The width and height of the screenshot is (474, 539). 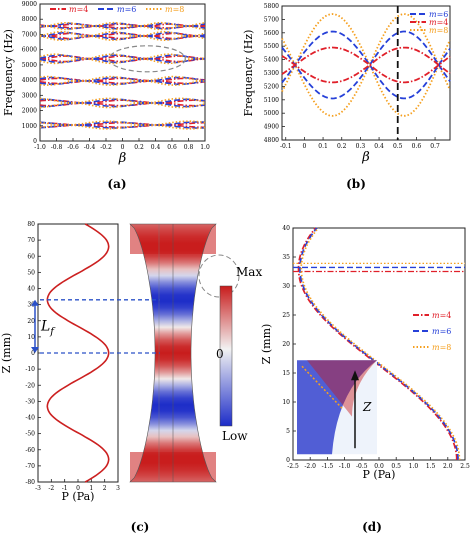 I want to click on panel-b-caption: (b), so click(x=356, y=184).